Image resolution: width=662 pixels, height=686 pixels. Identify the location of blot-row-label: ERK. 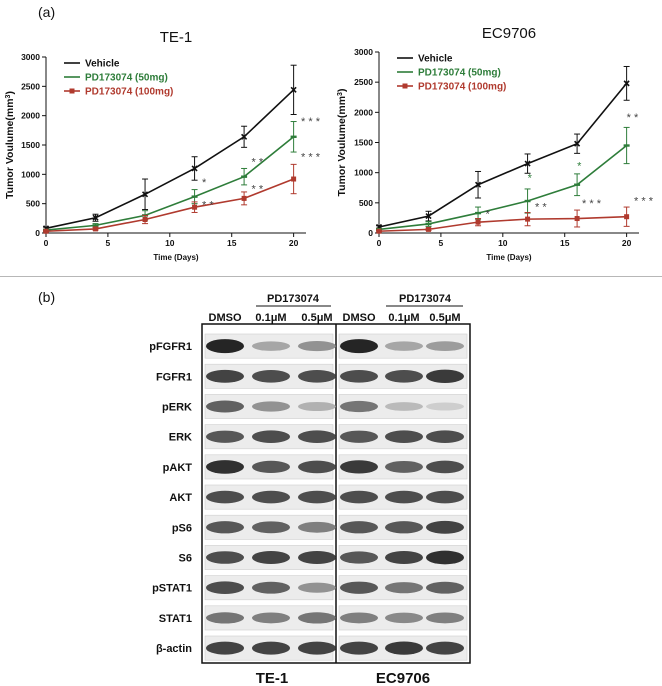
(180, 438).